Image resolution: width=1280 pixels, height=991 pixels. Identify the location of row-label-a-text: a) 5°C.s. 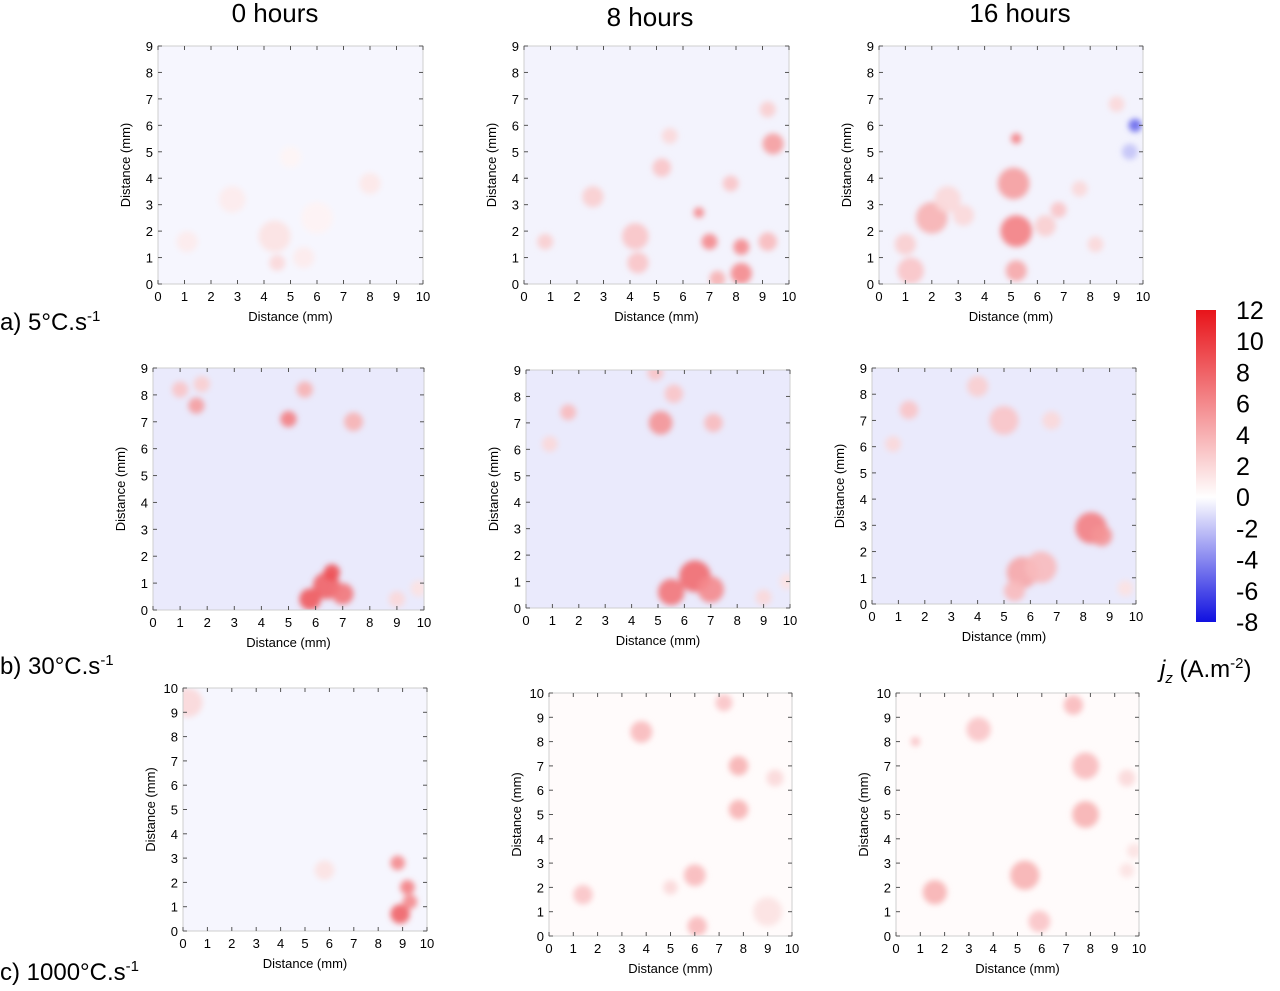
(43, 322).